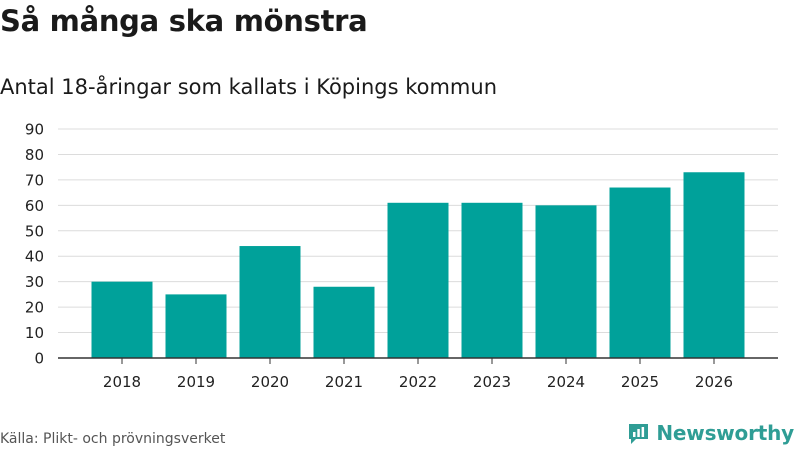  Describe the element at coordinates (492, 382) in the screenshot. I see `x-tick-label: 2023` at that location.